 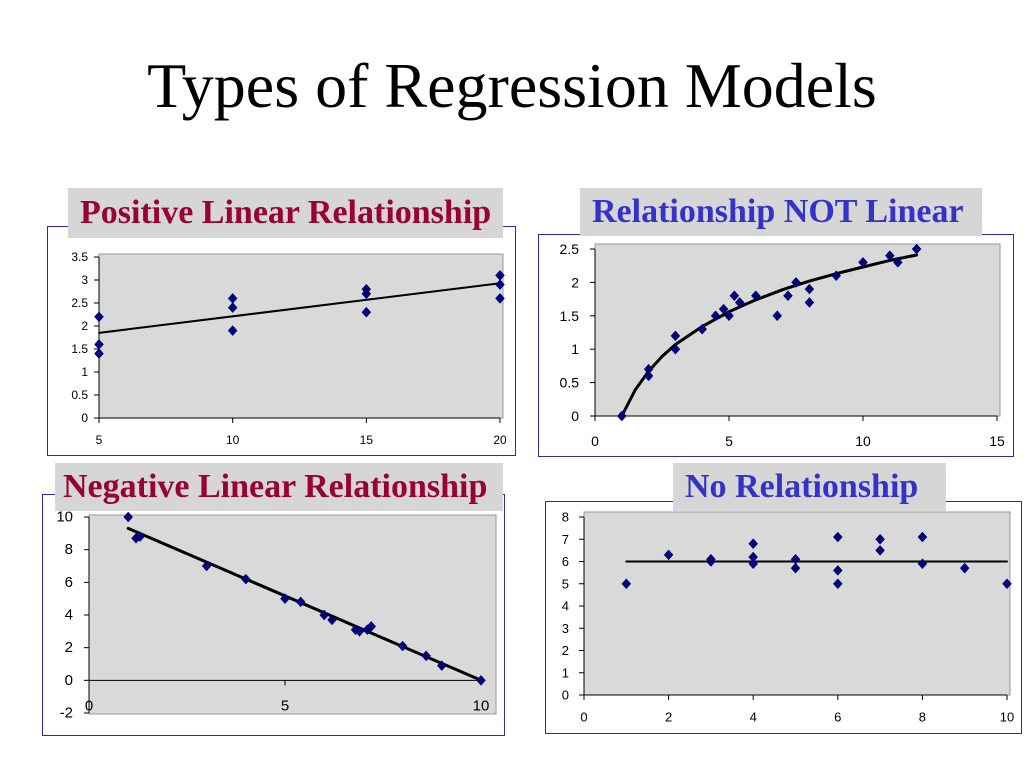 I want to click on y-tick-label: -2, so click(x=66, y=713).